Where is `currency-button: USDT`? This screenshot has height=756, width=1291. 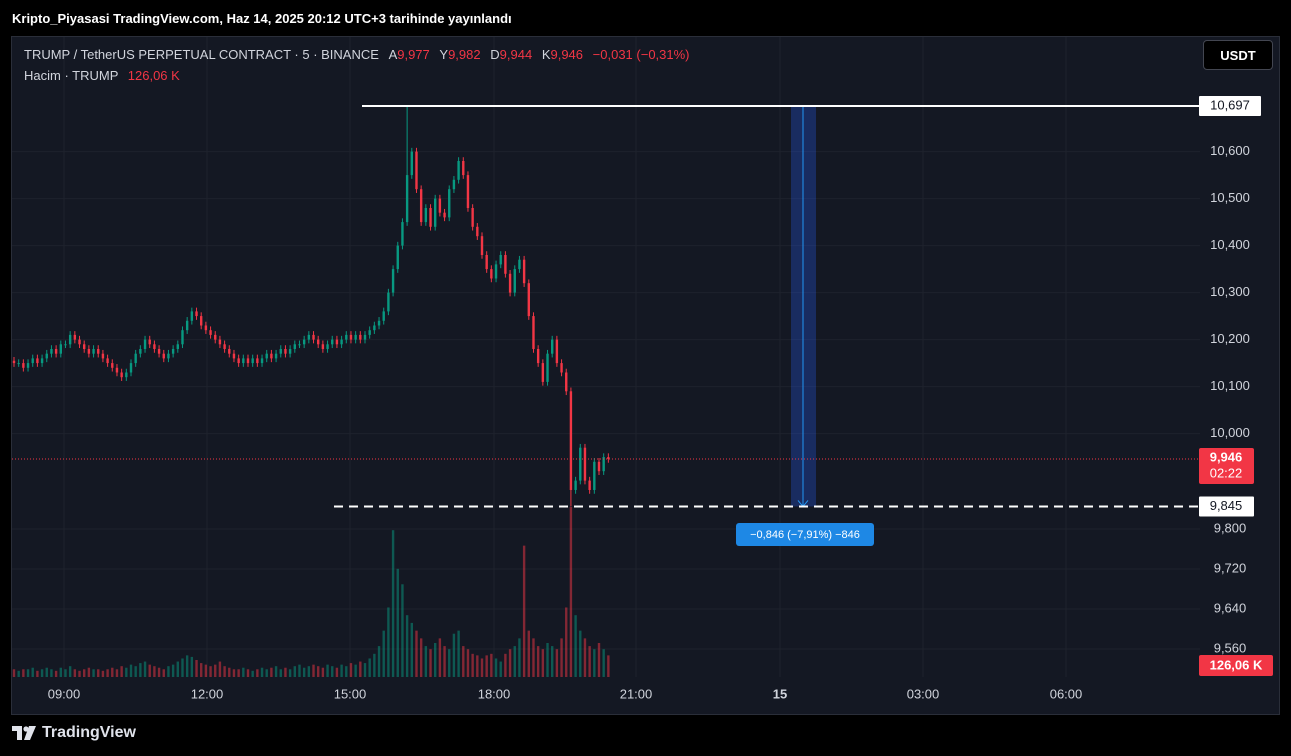
currency-button: USDT is located at coordinates (1238, 55).